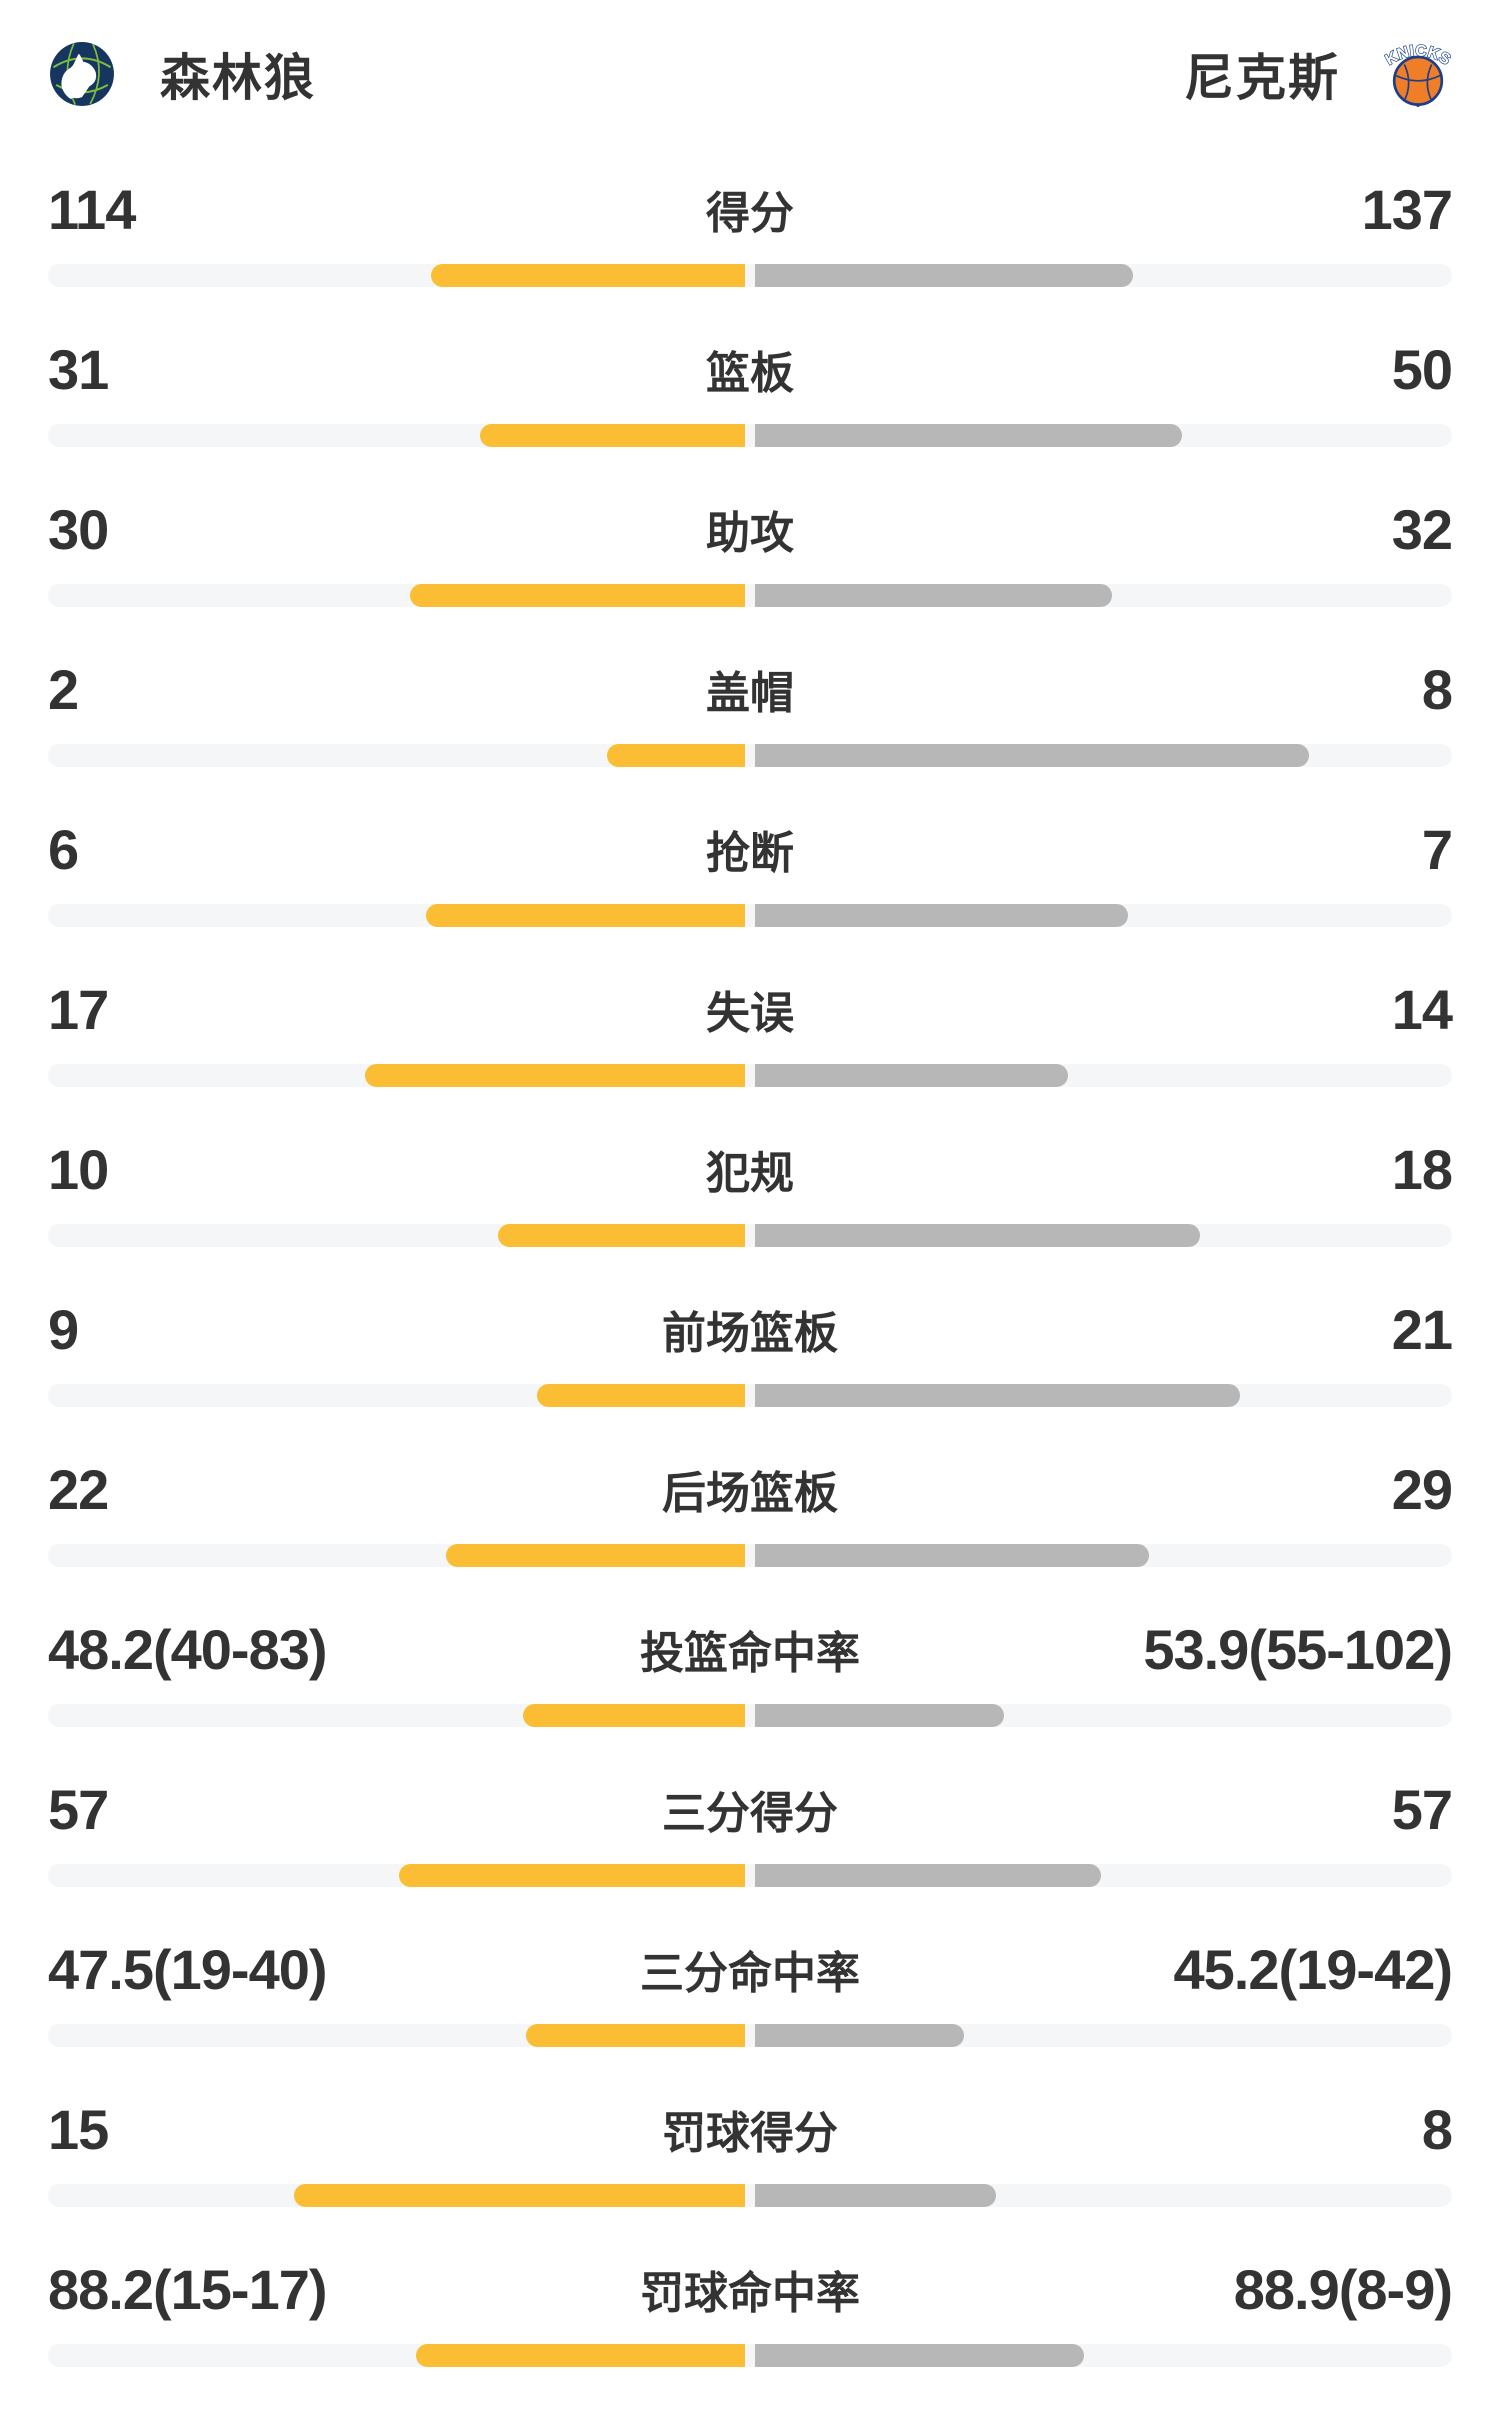 The image size is (1500, 2420). I want to click on stat-right-value: 57, so click(1422, 1809).